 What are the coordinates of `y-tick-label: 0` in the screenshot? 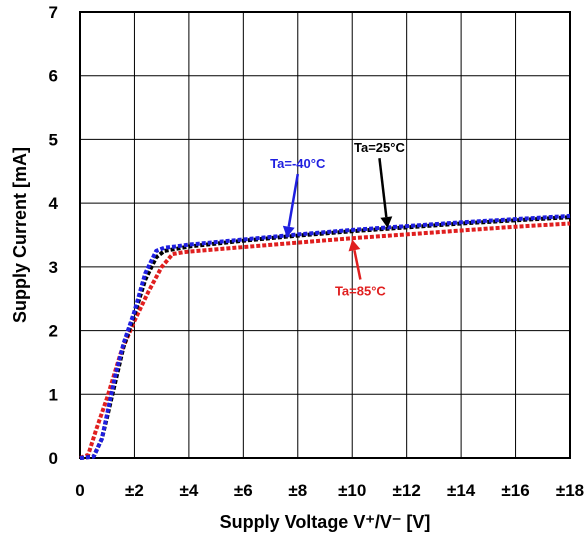 It's located at (53, 458).